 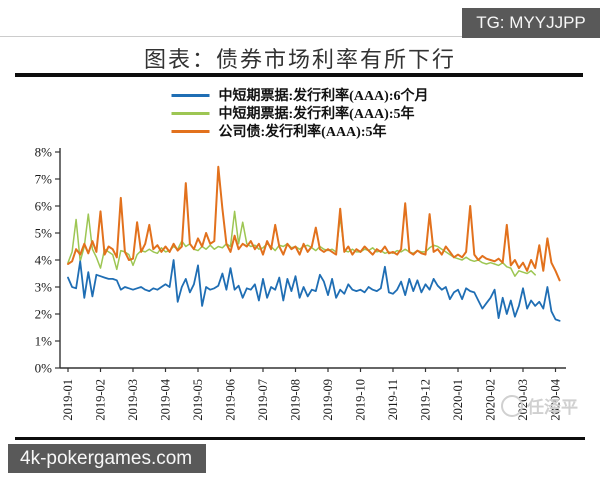 I want to click on y-tick-label: 2%, so click(x=44, y=314).